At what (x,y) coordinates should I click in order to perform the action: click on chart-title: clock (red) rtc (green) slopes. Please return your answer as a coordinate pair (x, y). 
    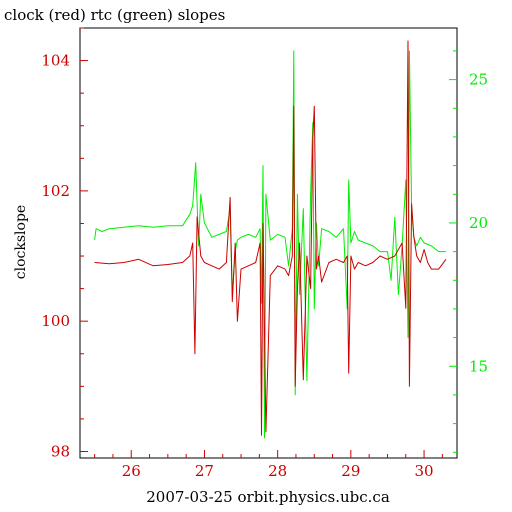
    Looking at the image, I should click on (114, 15).